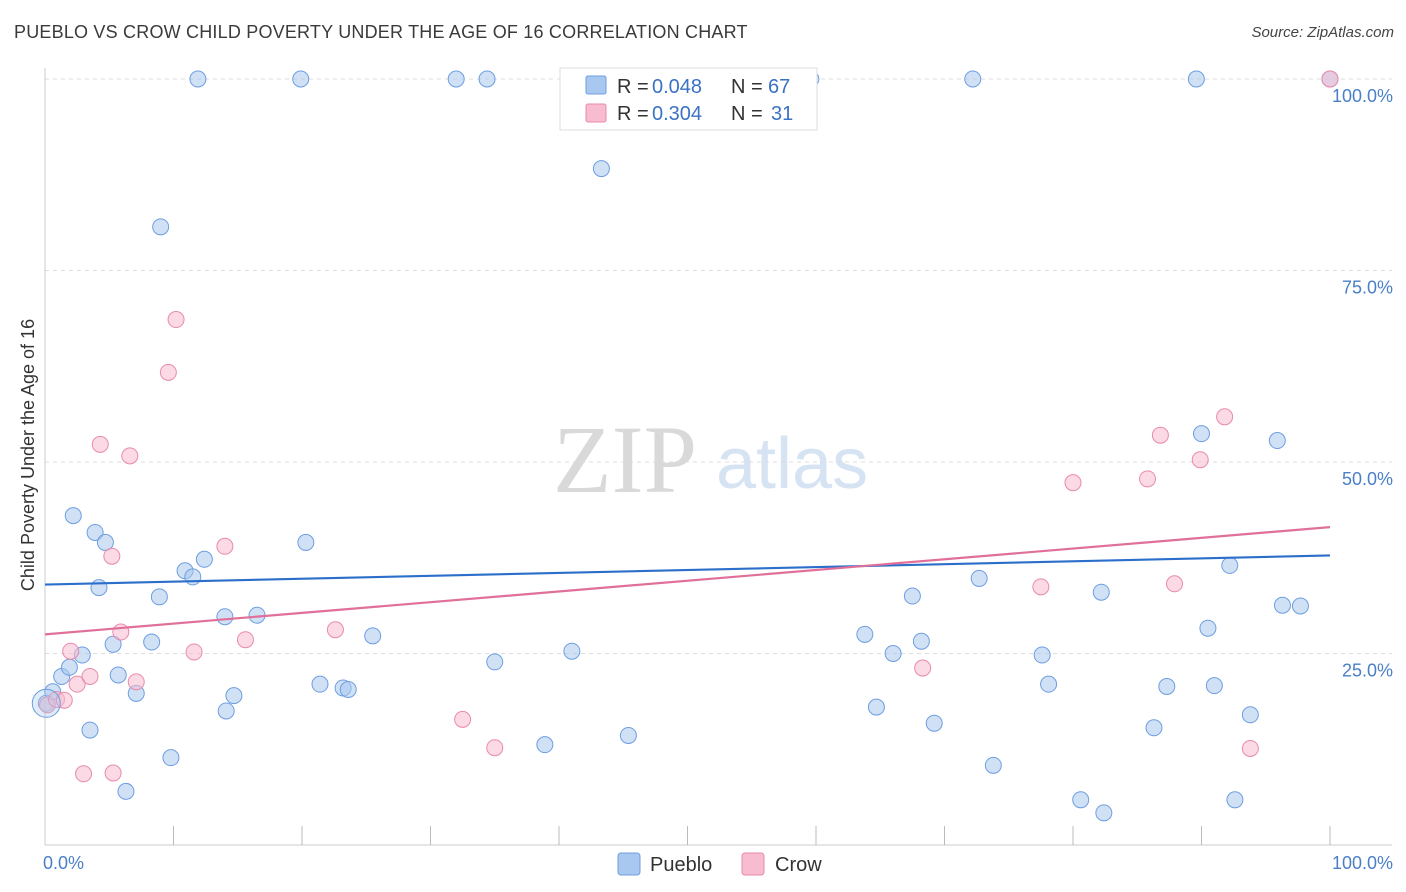 This screenshot has width=1406, height=892. What do you see at coordinates (633, 87) in the screenshot?
I see `legend-r-label-pueblo: R =` at bounding box center [633, 87].